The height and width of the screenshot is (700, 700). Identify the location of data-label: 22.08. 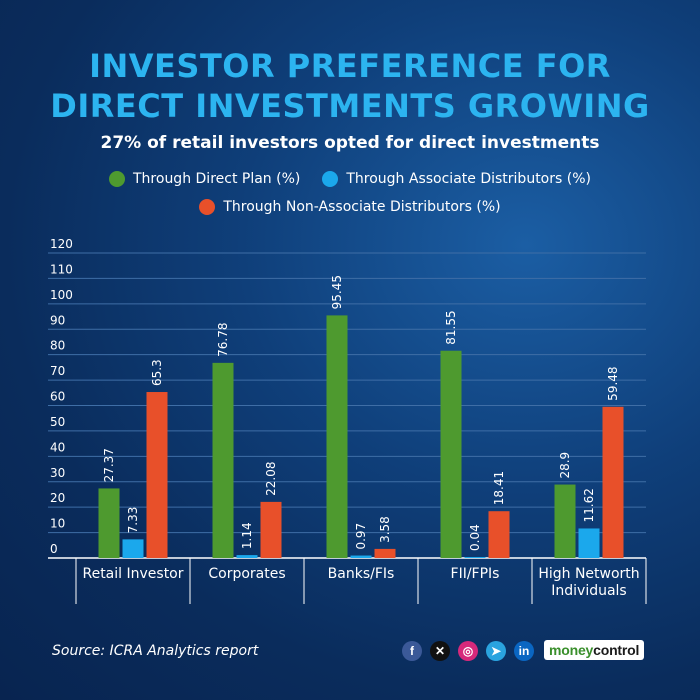
(271, 479).